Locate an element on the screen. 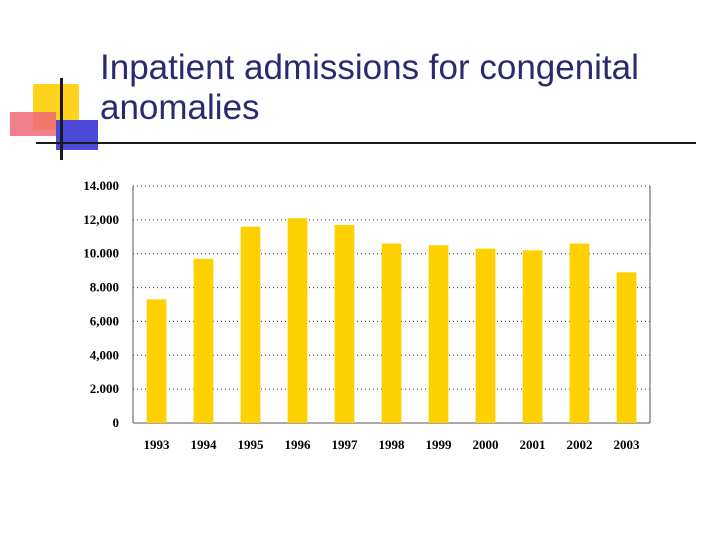  y-tick-label: 12,000 is located at coordinates (101, 219).